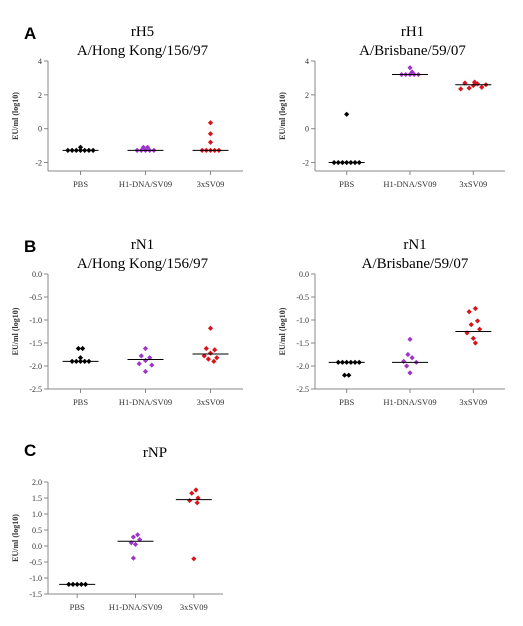 This screenshot has width=523, height=626. I want to click on chart-title-rn1-bris: rN1 A/Brisbane/59/07, so click(415, 255).